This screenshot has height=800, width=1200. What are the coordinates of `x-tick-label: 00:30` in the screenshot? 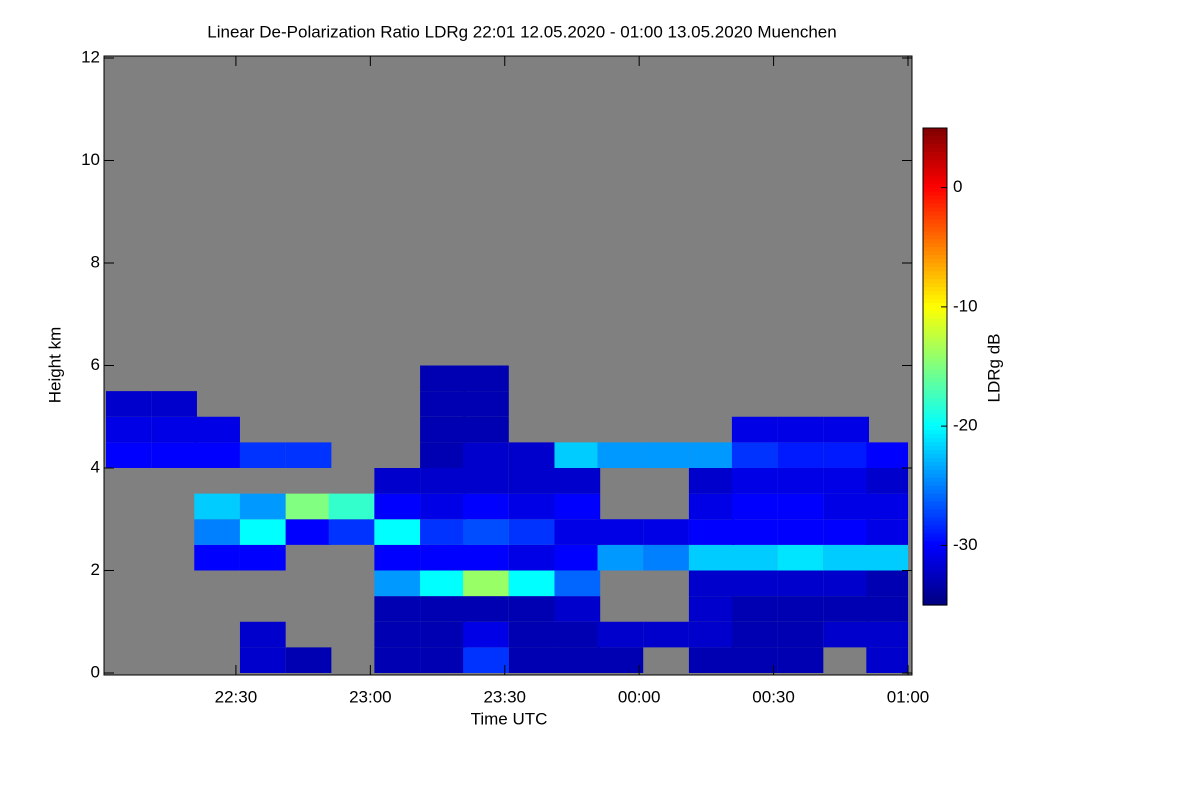 It's located at (773, 696).